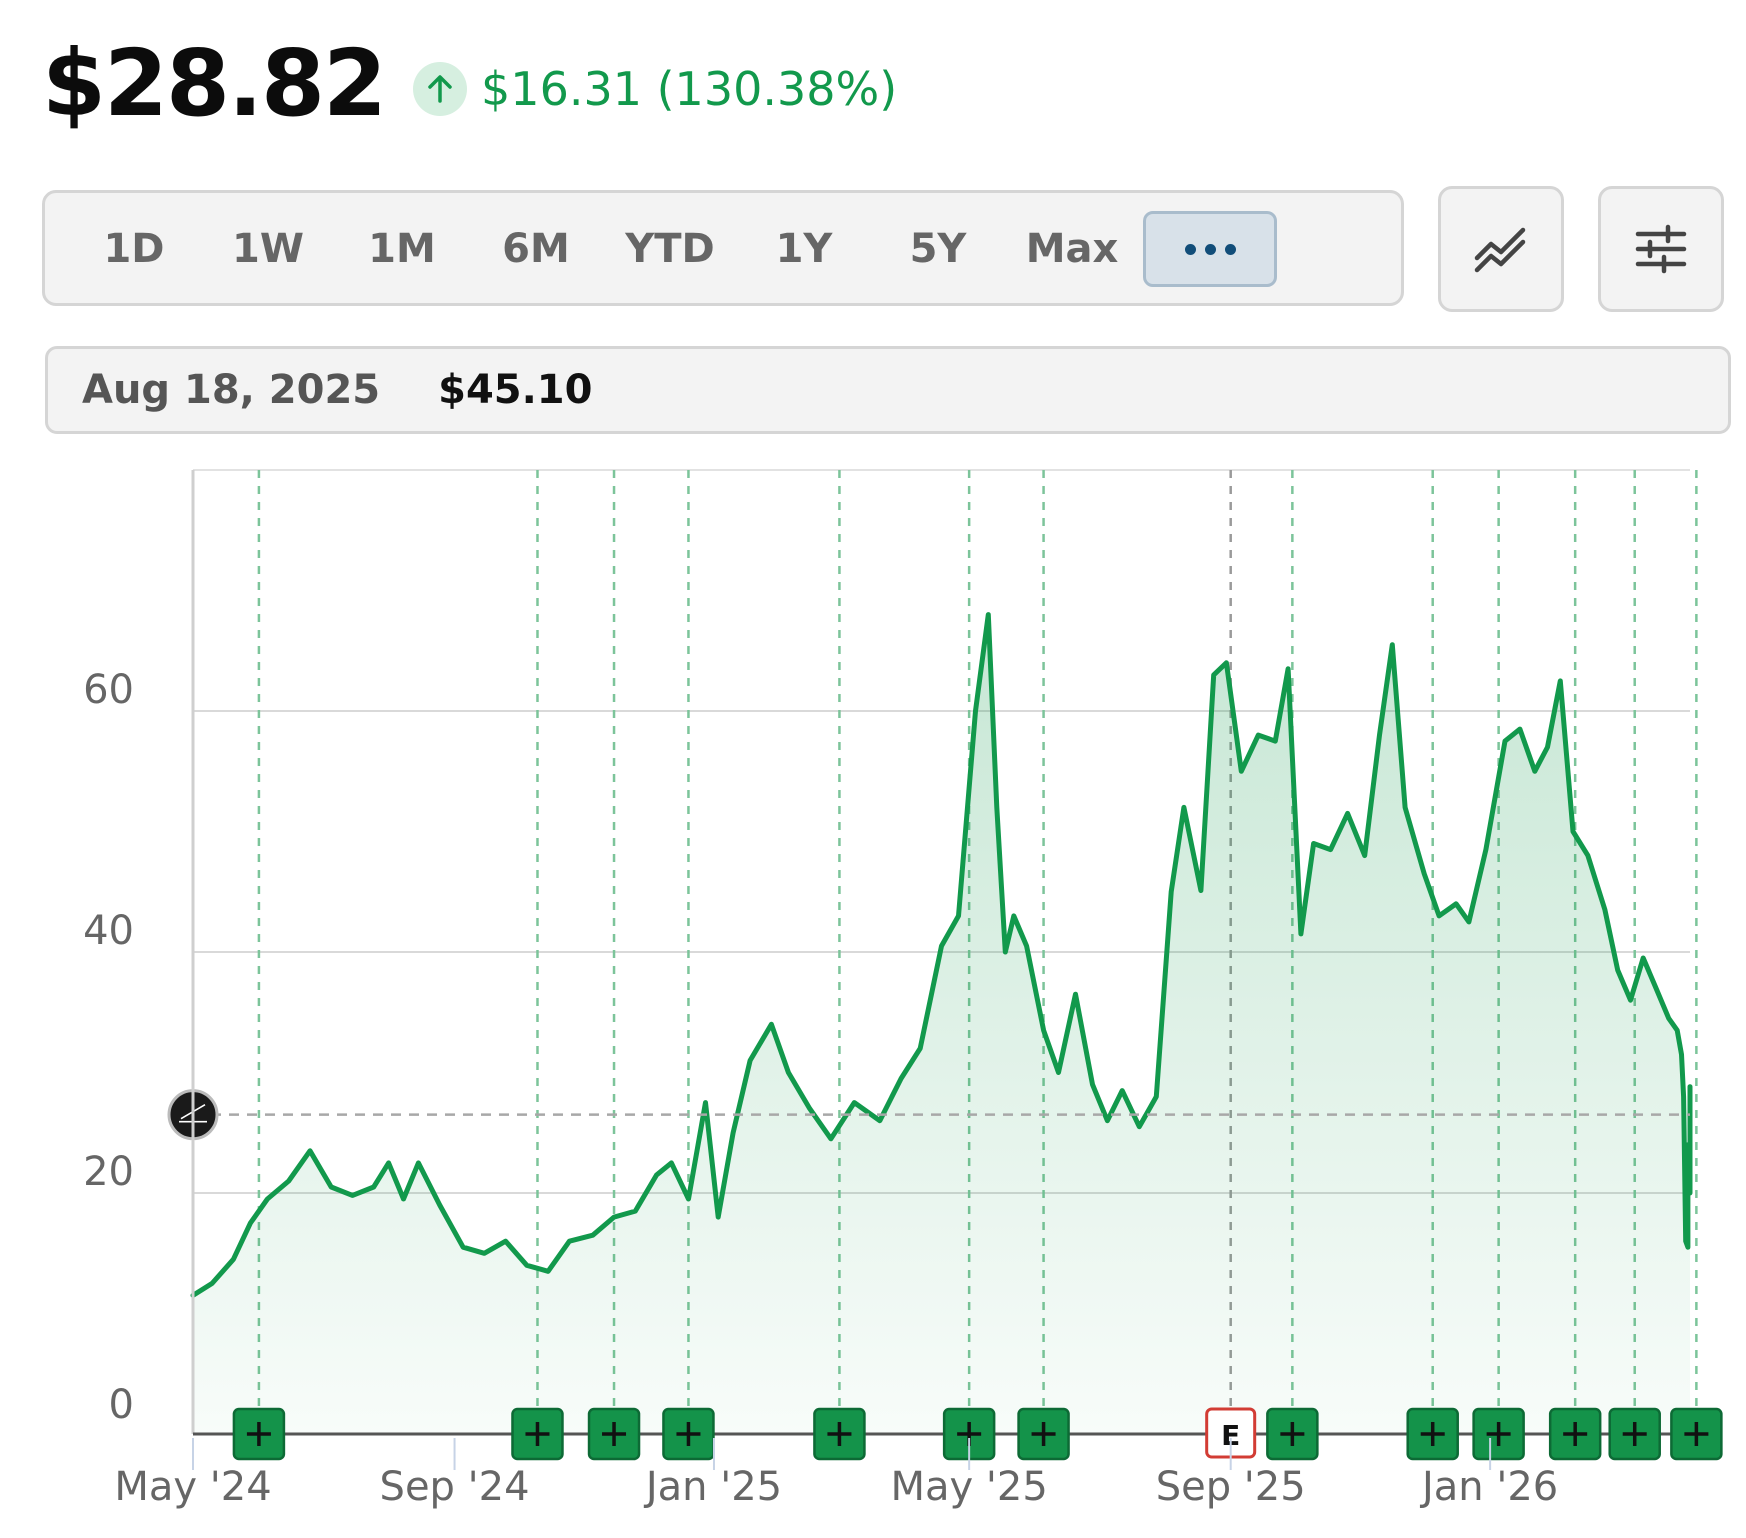  I want to click on more-options-button, so click(1210, 249).